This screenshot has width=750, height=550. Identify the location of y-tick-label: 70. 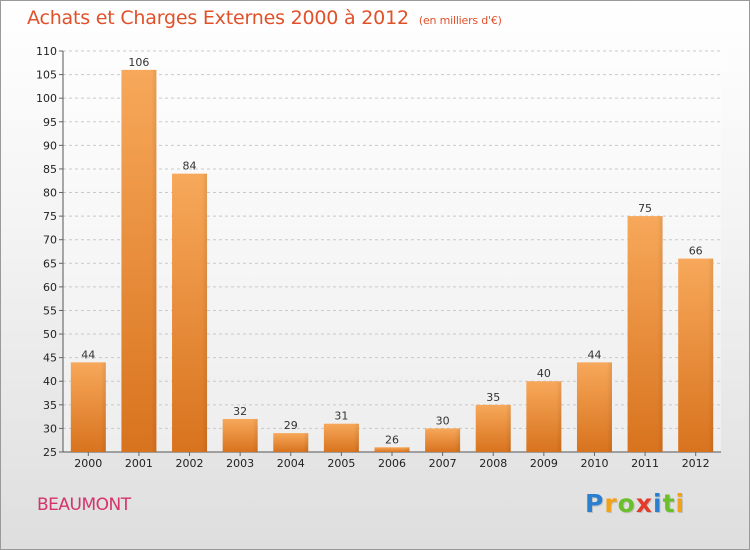
(50, 240).